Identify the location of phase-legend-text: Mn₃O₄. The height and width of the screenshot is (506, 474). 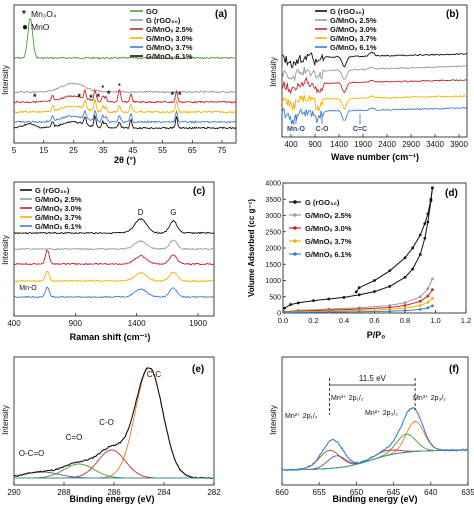
(44, 14).